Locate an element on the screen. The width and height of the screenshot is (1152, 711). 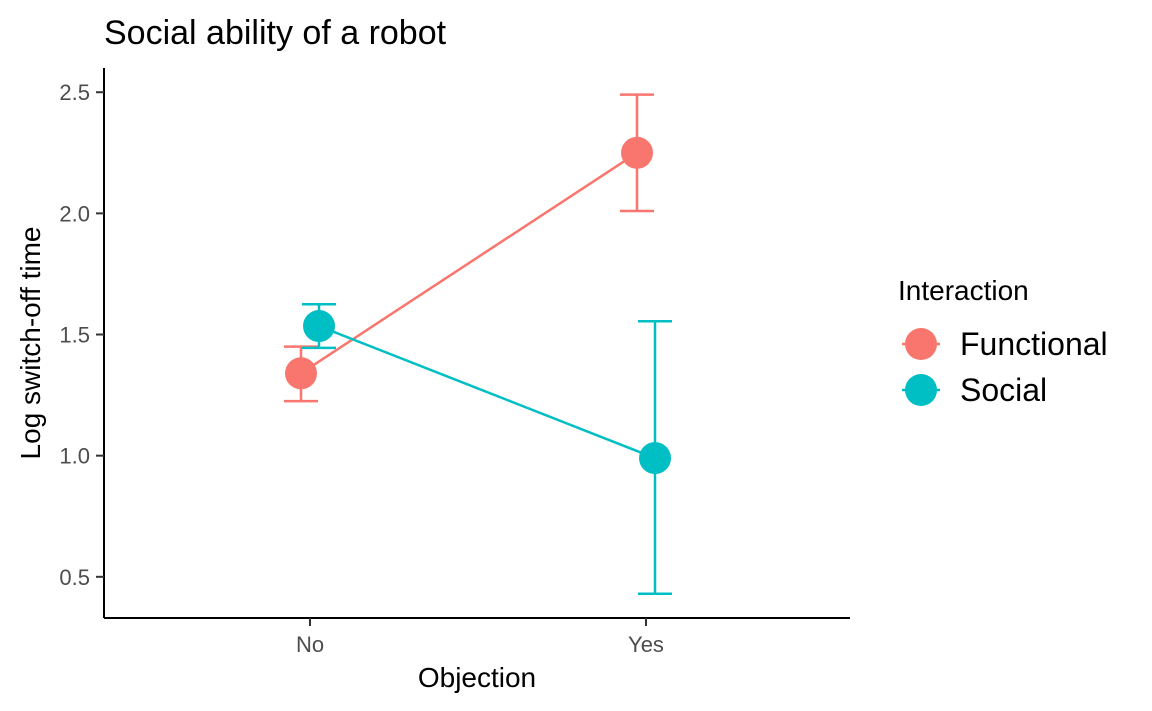
y-tick-label: 0.5 is located at coordinates (74, 577).